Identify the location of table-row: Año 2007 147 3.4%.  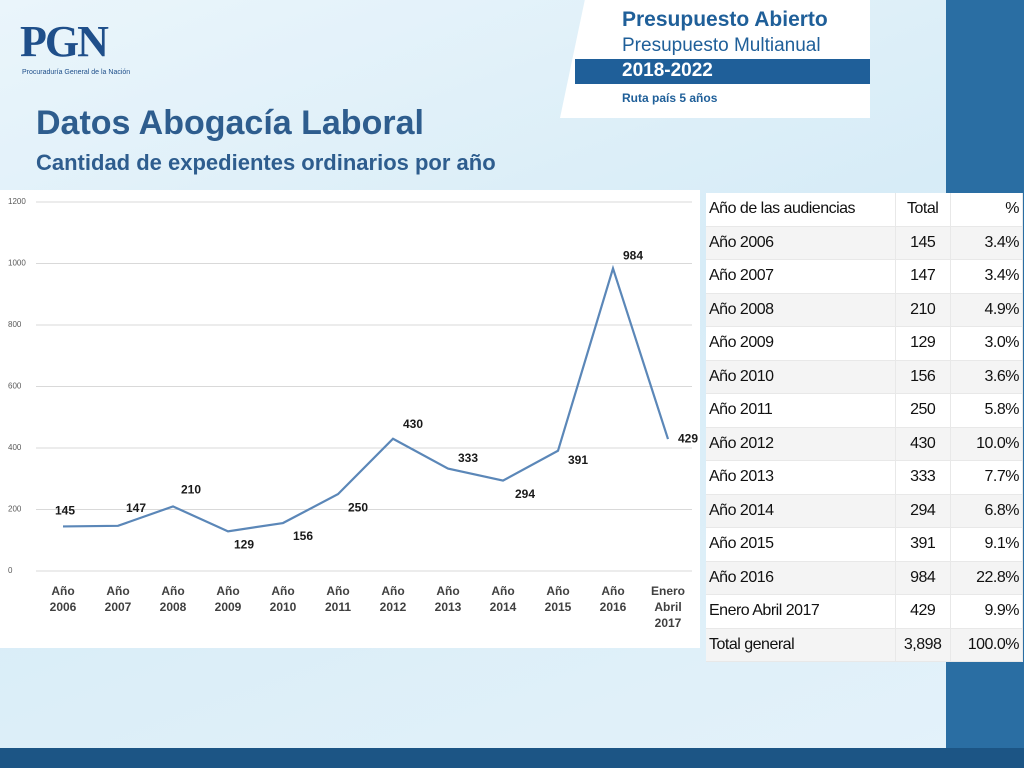
(865, 276).